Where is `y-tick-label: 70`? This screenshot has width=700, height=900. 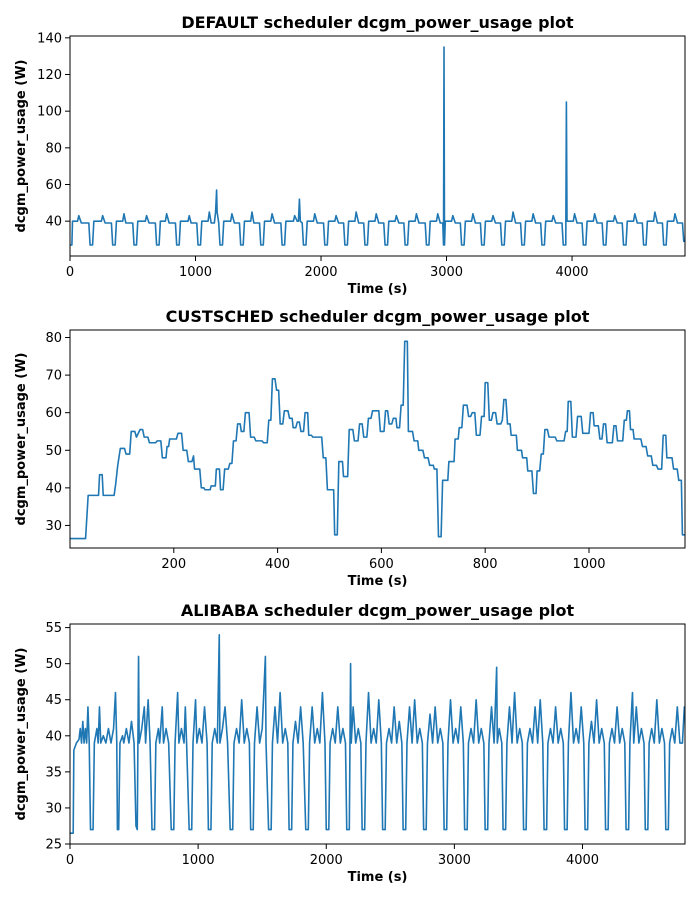
y-tick-label: 70 is located at coordinates (53, 376).